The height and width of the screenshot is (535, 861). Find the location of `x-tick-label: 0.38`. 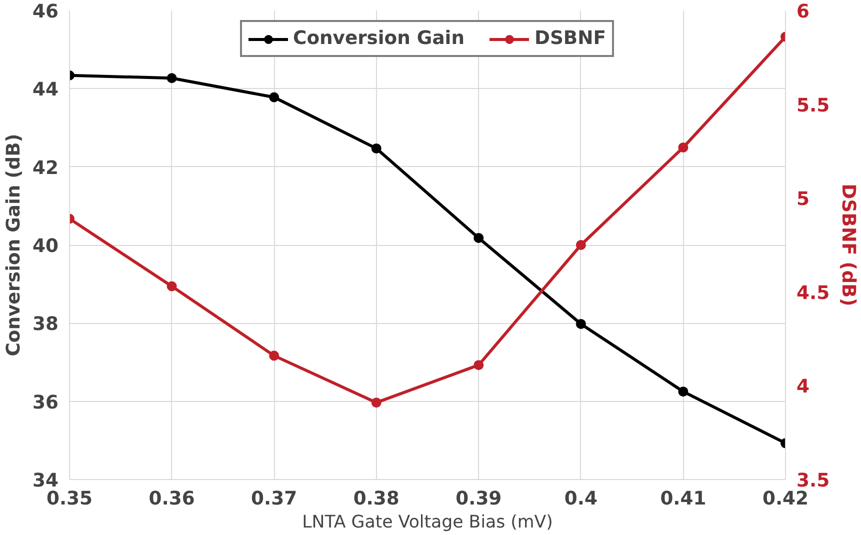

x-tick-label: 0.38 is located at coordinates (376, 499).